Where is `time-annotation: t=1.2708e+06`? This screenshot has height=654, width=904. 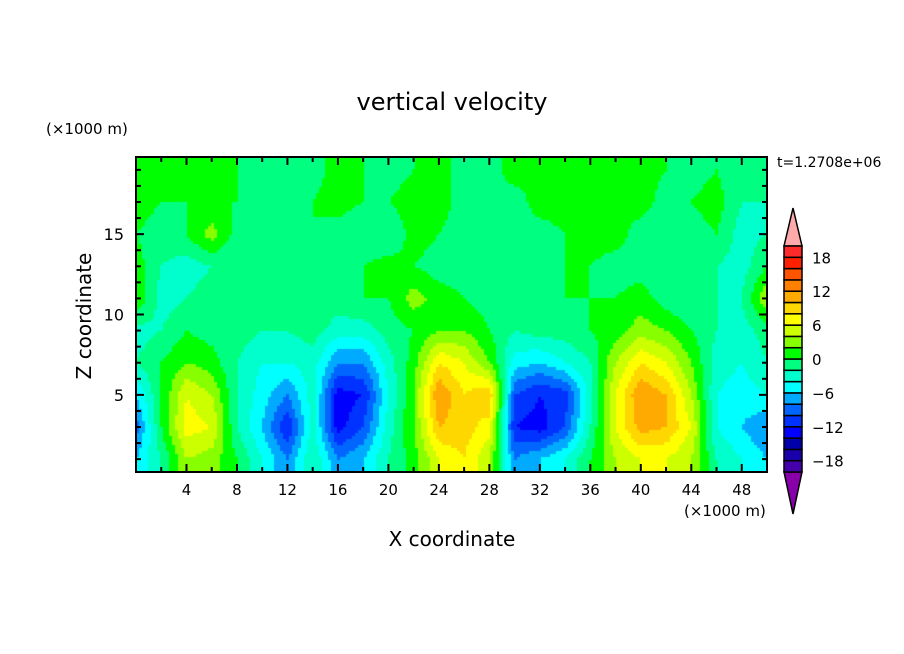
time-annotation: t=1.2708e+06 is located at coordinates (829, 163).